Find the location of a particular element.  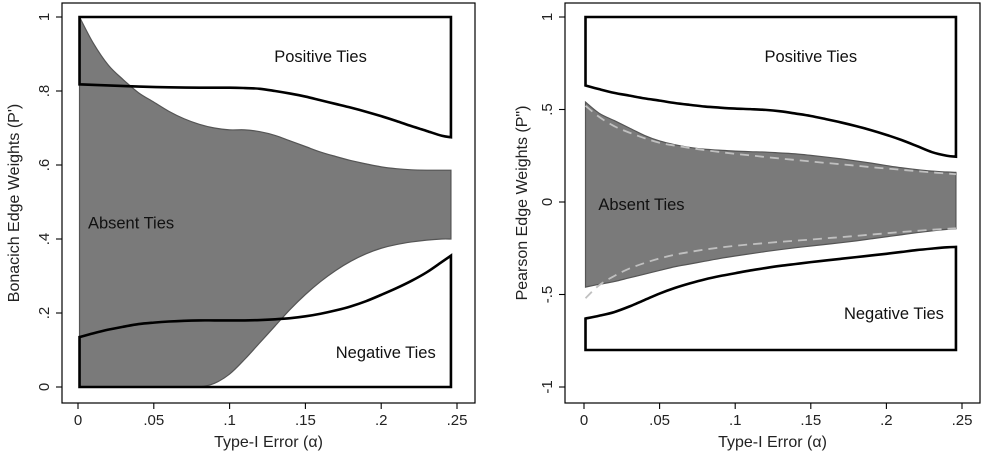

y-axis-title: Pearson Edge Weights (P") is located at coordinates (522, 203).